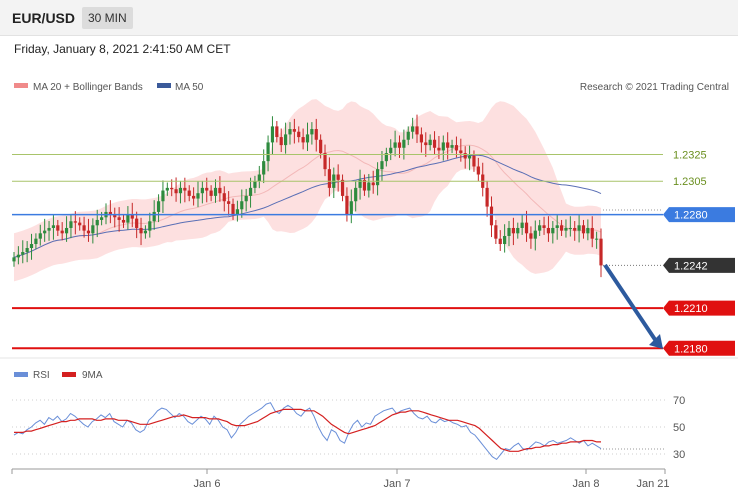  Describe the element at coordinates (348, 428) in the screenshot. I see `rsi-plot-area: 70 50 30` at that location.